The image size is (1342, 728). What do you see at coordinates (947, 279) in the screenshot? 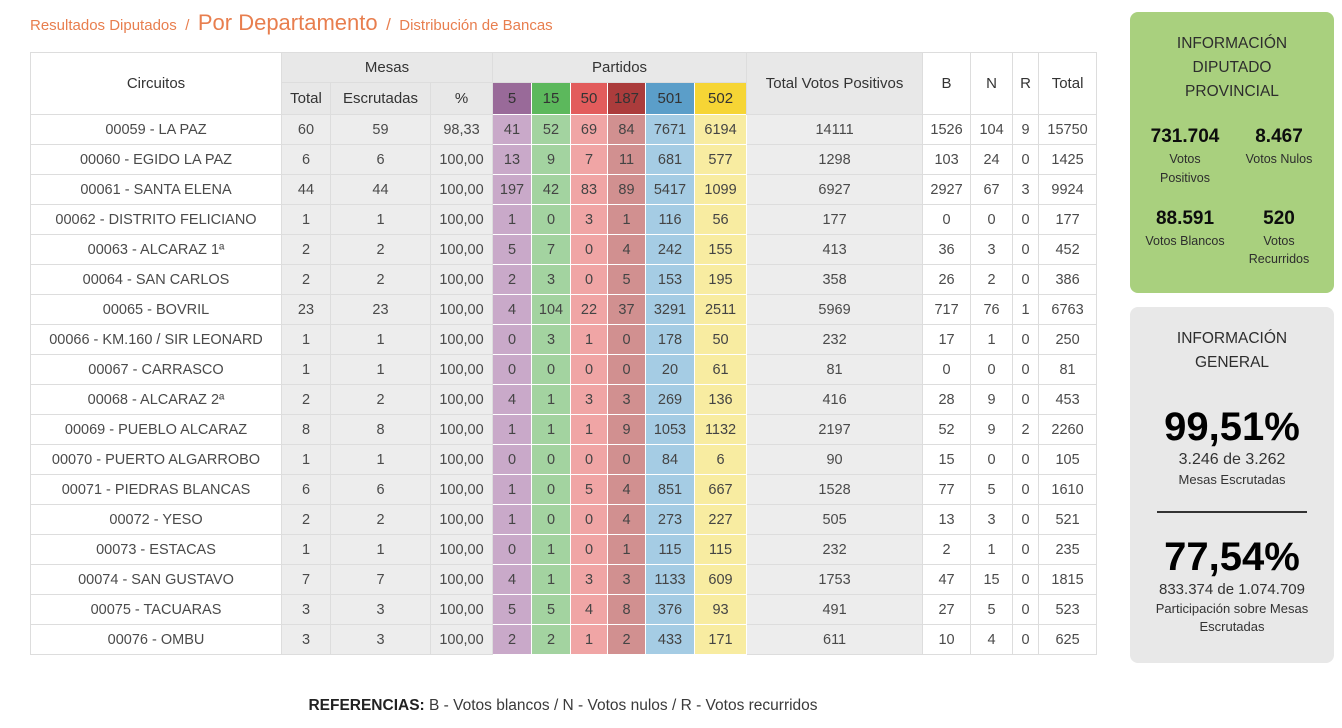
I see `b-cell: 26` at bounding box center [947, 279].